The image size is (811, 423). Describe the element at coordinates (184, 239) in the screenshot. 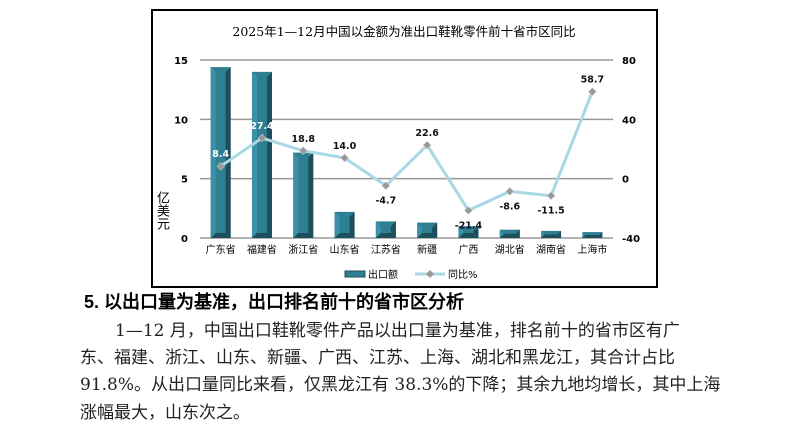

I see `y-tick-label: 0` at that location.